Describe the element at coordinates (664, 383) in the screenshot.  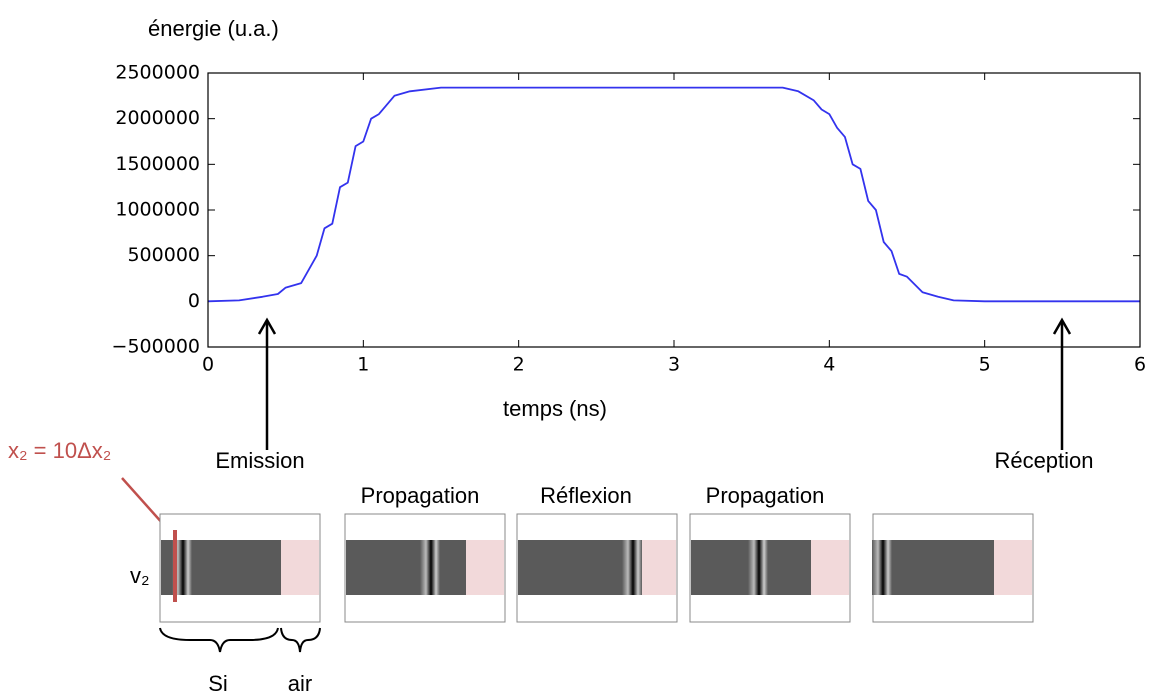
I see `annotations` at that location.